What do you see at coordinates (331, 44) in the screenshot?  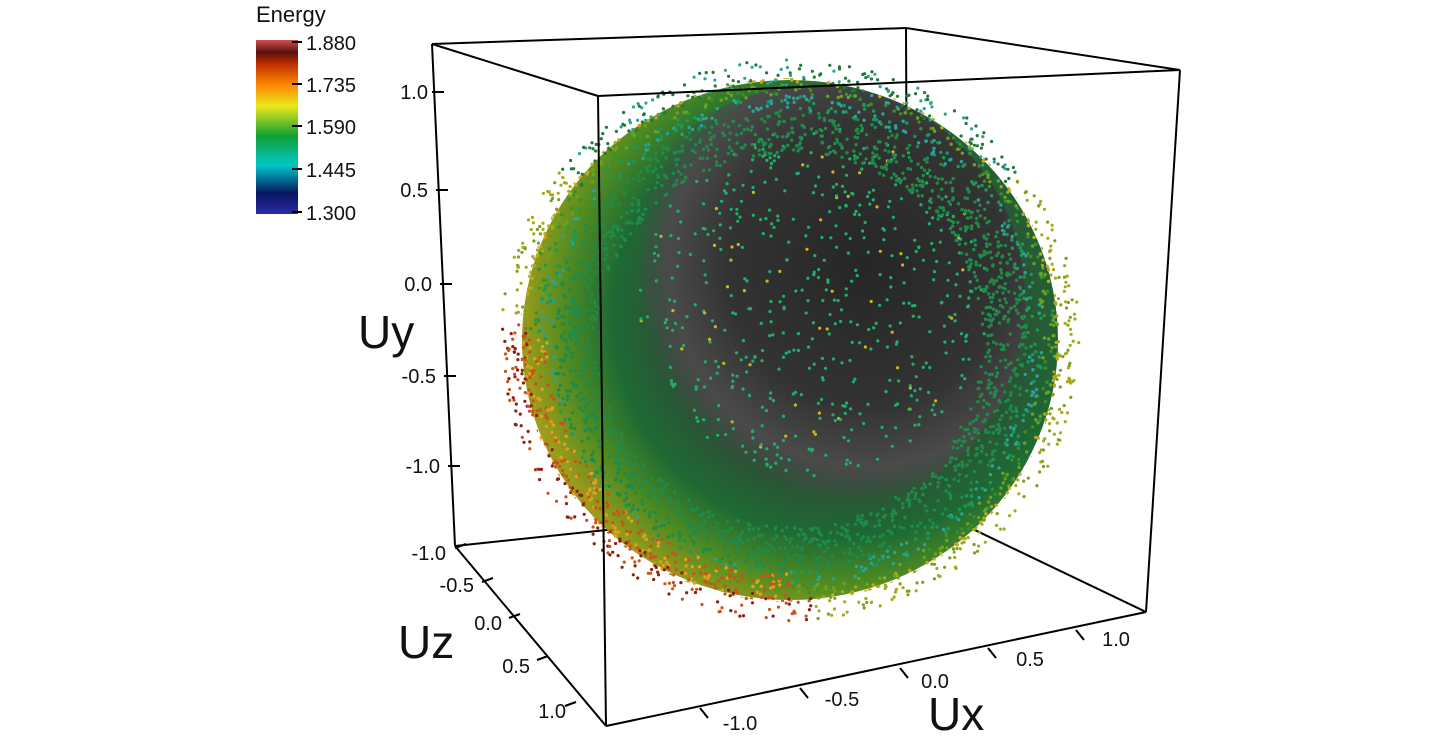 I see `colorbar-tick: 1.880` at bounding box center [331, 44].